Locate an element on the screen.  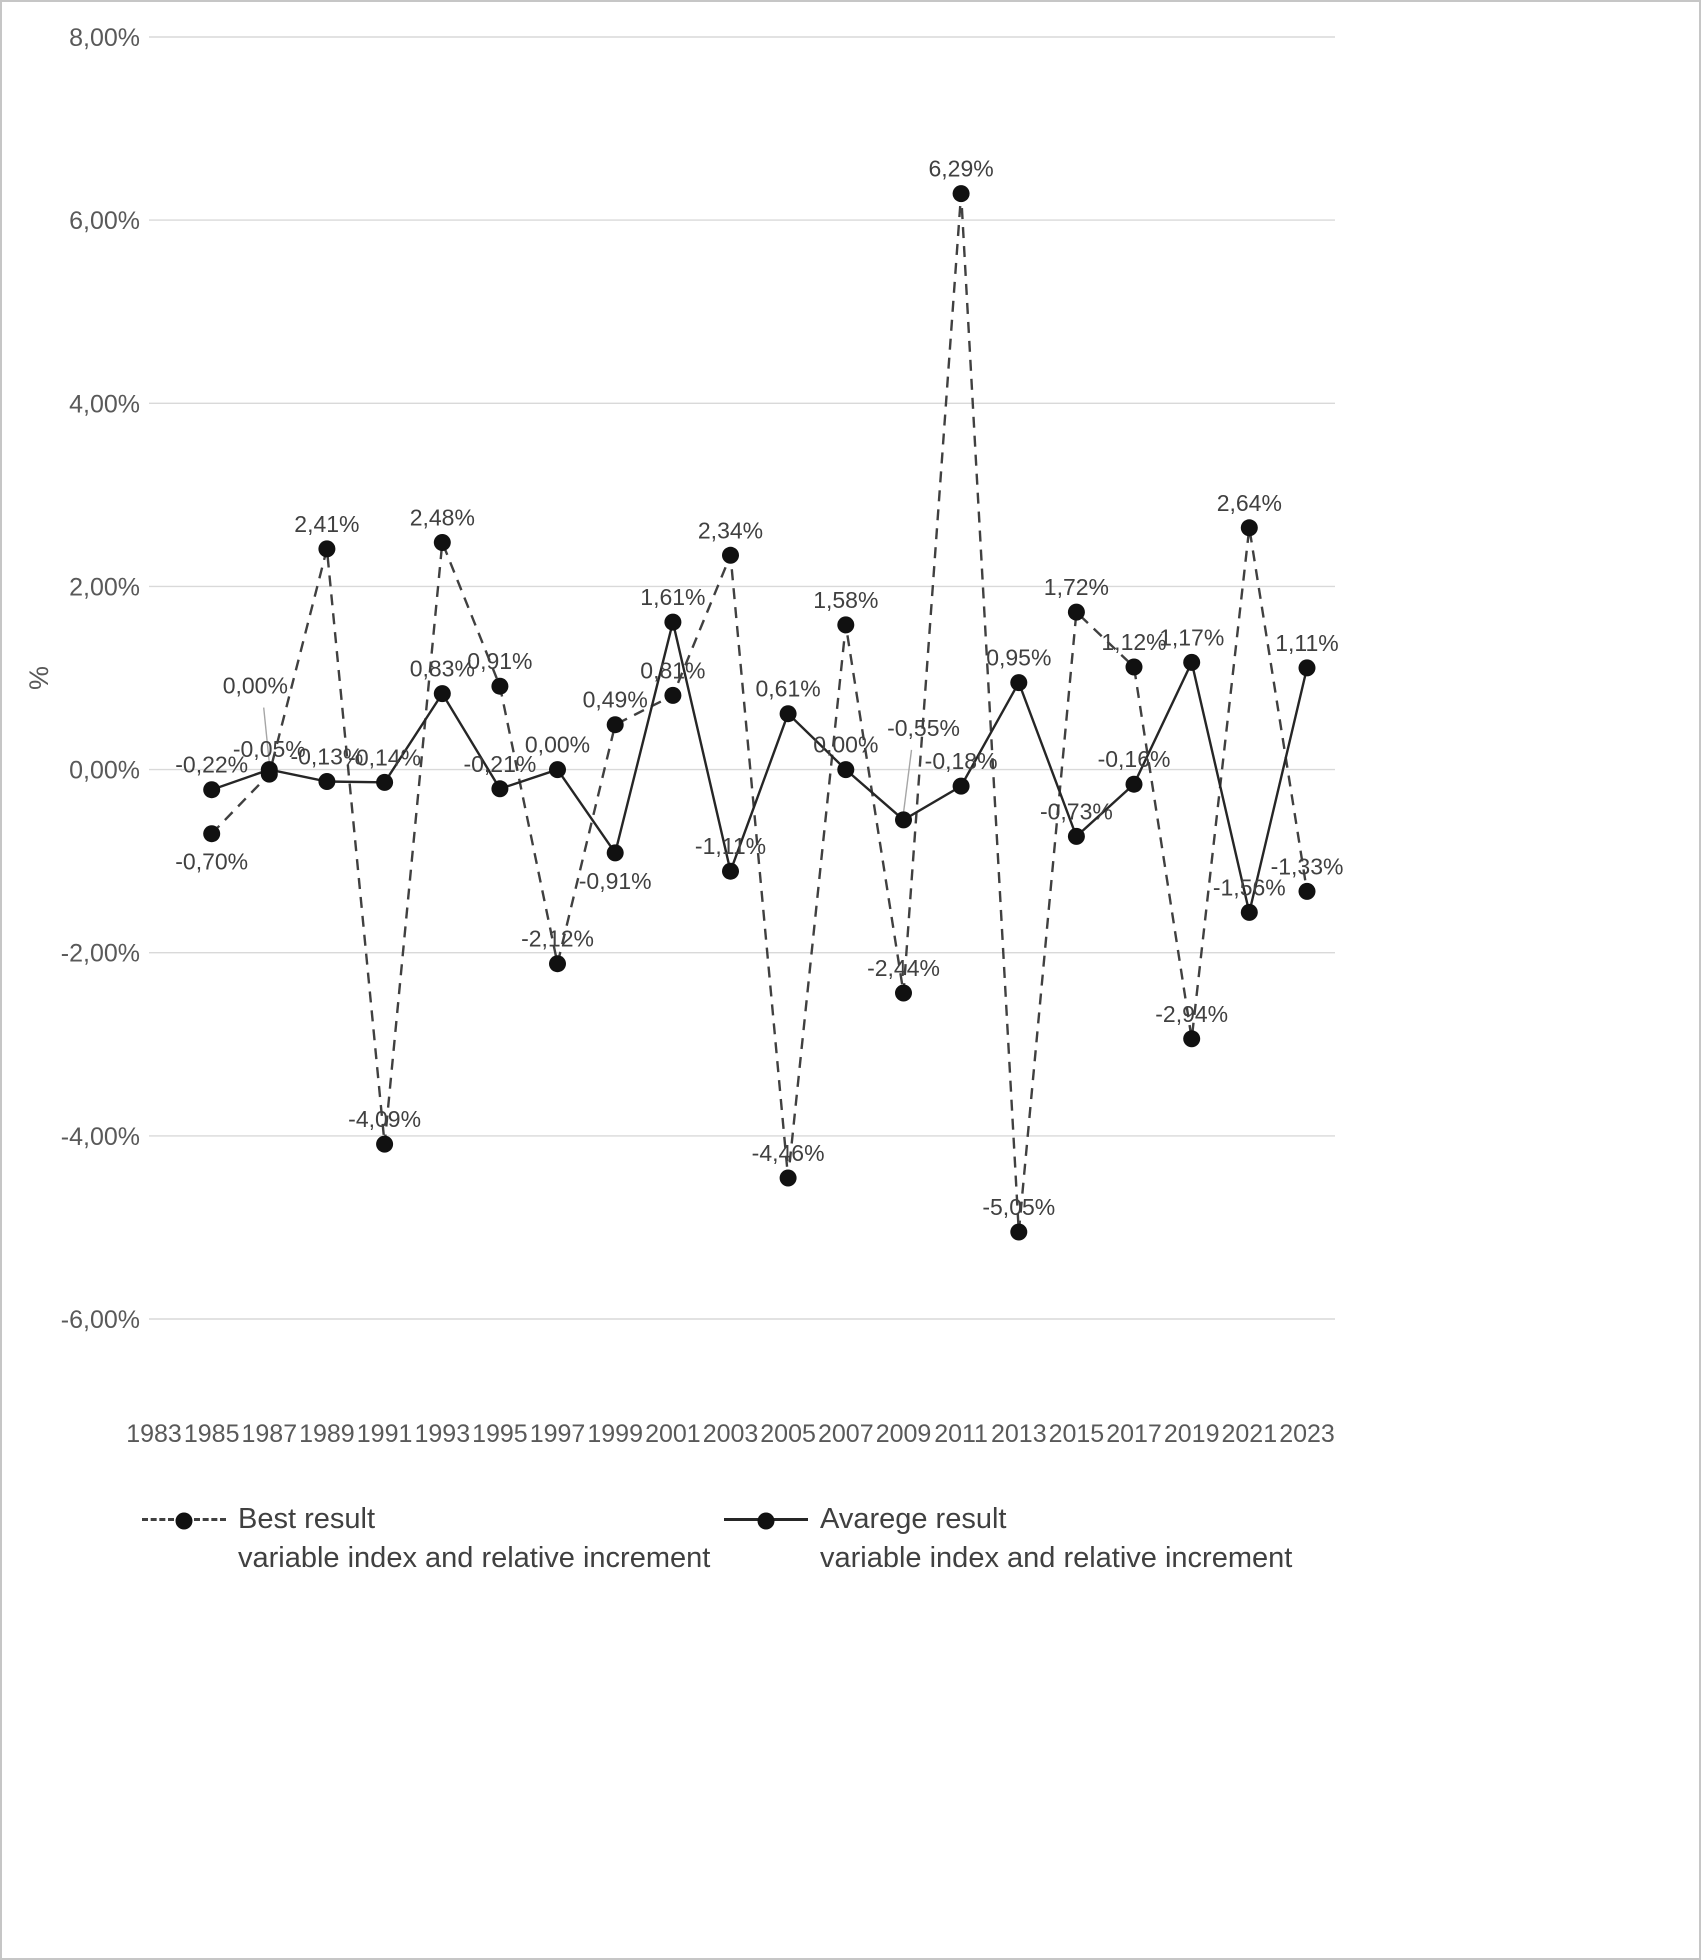
x-axis-tick-label: 2021 is located at coordinates (1249, 1434).